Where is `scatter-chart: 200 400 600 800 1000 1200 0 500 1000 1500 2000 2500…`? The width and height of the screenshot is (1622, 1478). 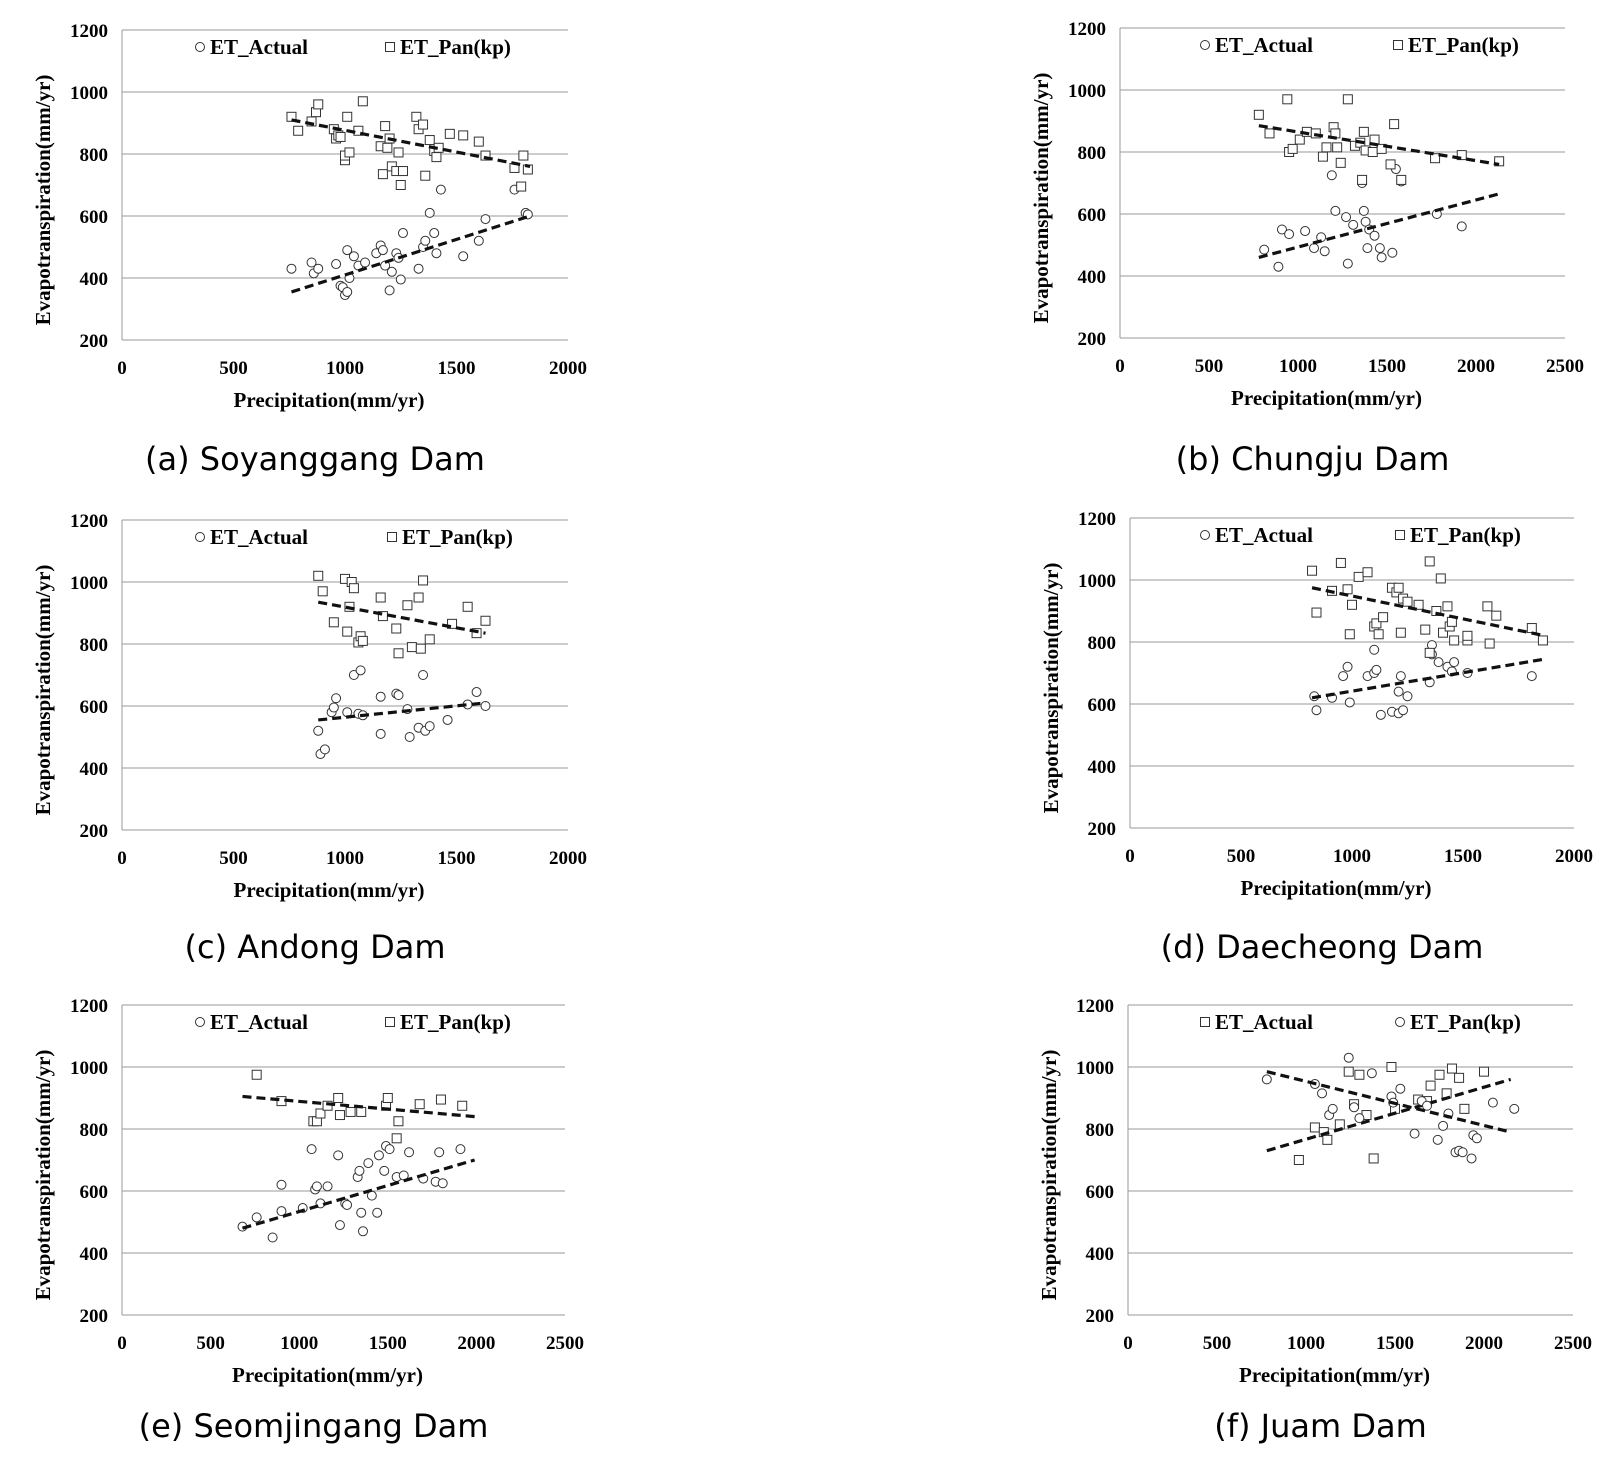
scatter-chart: 200 400 600 800 1000 1200 0 500 1000 1500 2000 2500… is located at coordinates (307, 1220).